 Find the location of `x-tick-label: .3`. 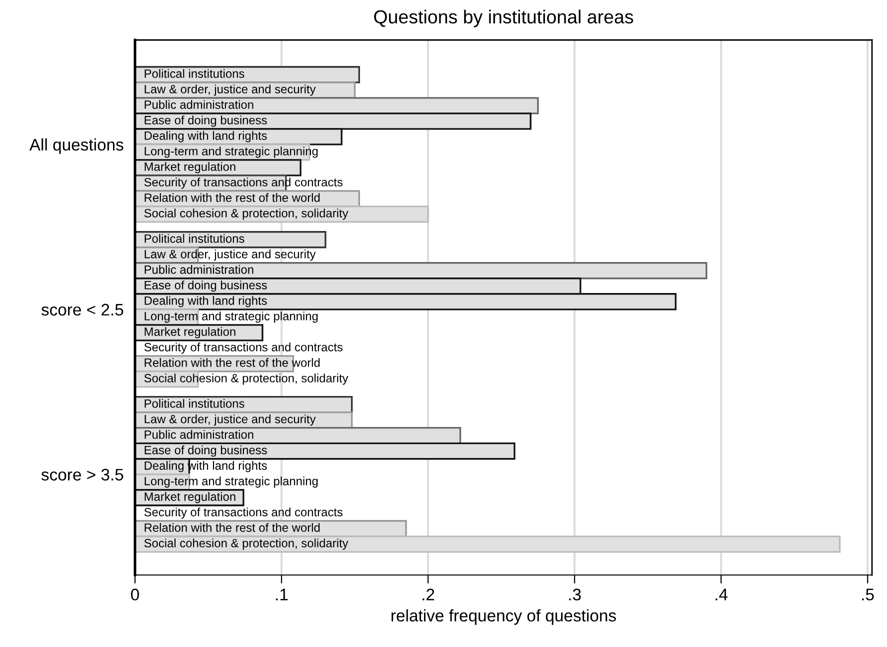

x-tick-label: .3 is located at coordinates (575, 594).